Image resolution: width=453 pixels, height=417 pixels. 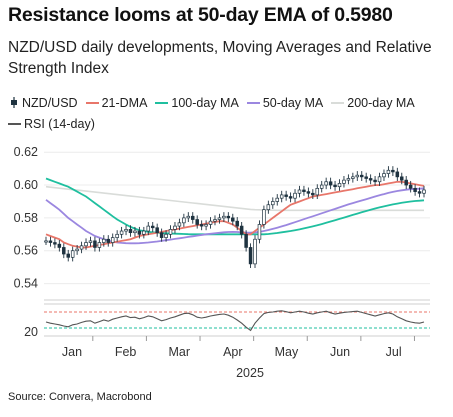 I want to click on legend-label: 50-day MA, so click(x=293, y=103).